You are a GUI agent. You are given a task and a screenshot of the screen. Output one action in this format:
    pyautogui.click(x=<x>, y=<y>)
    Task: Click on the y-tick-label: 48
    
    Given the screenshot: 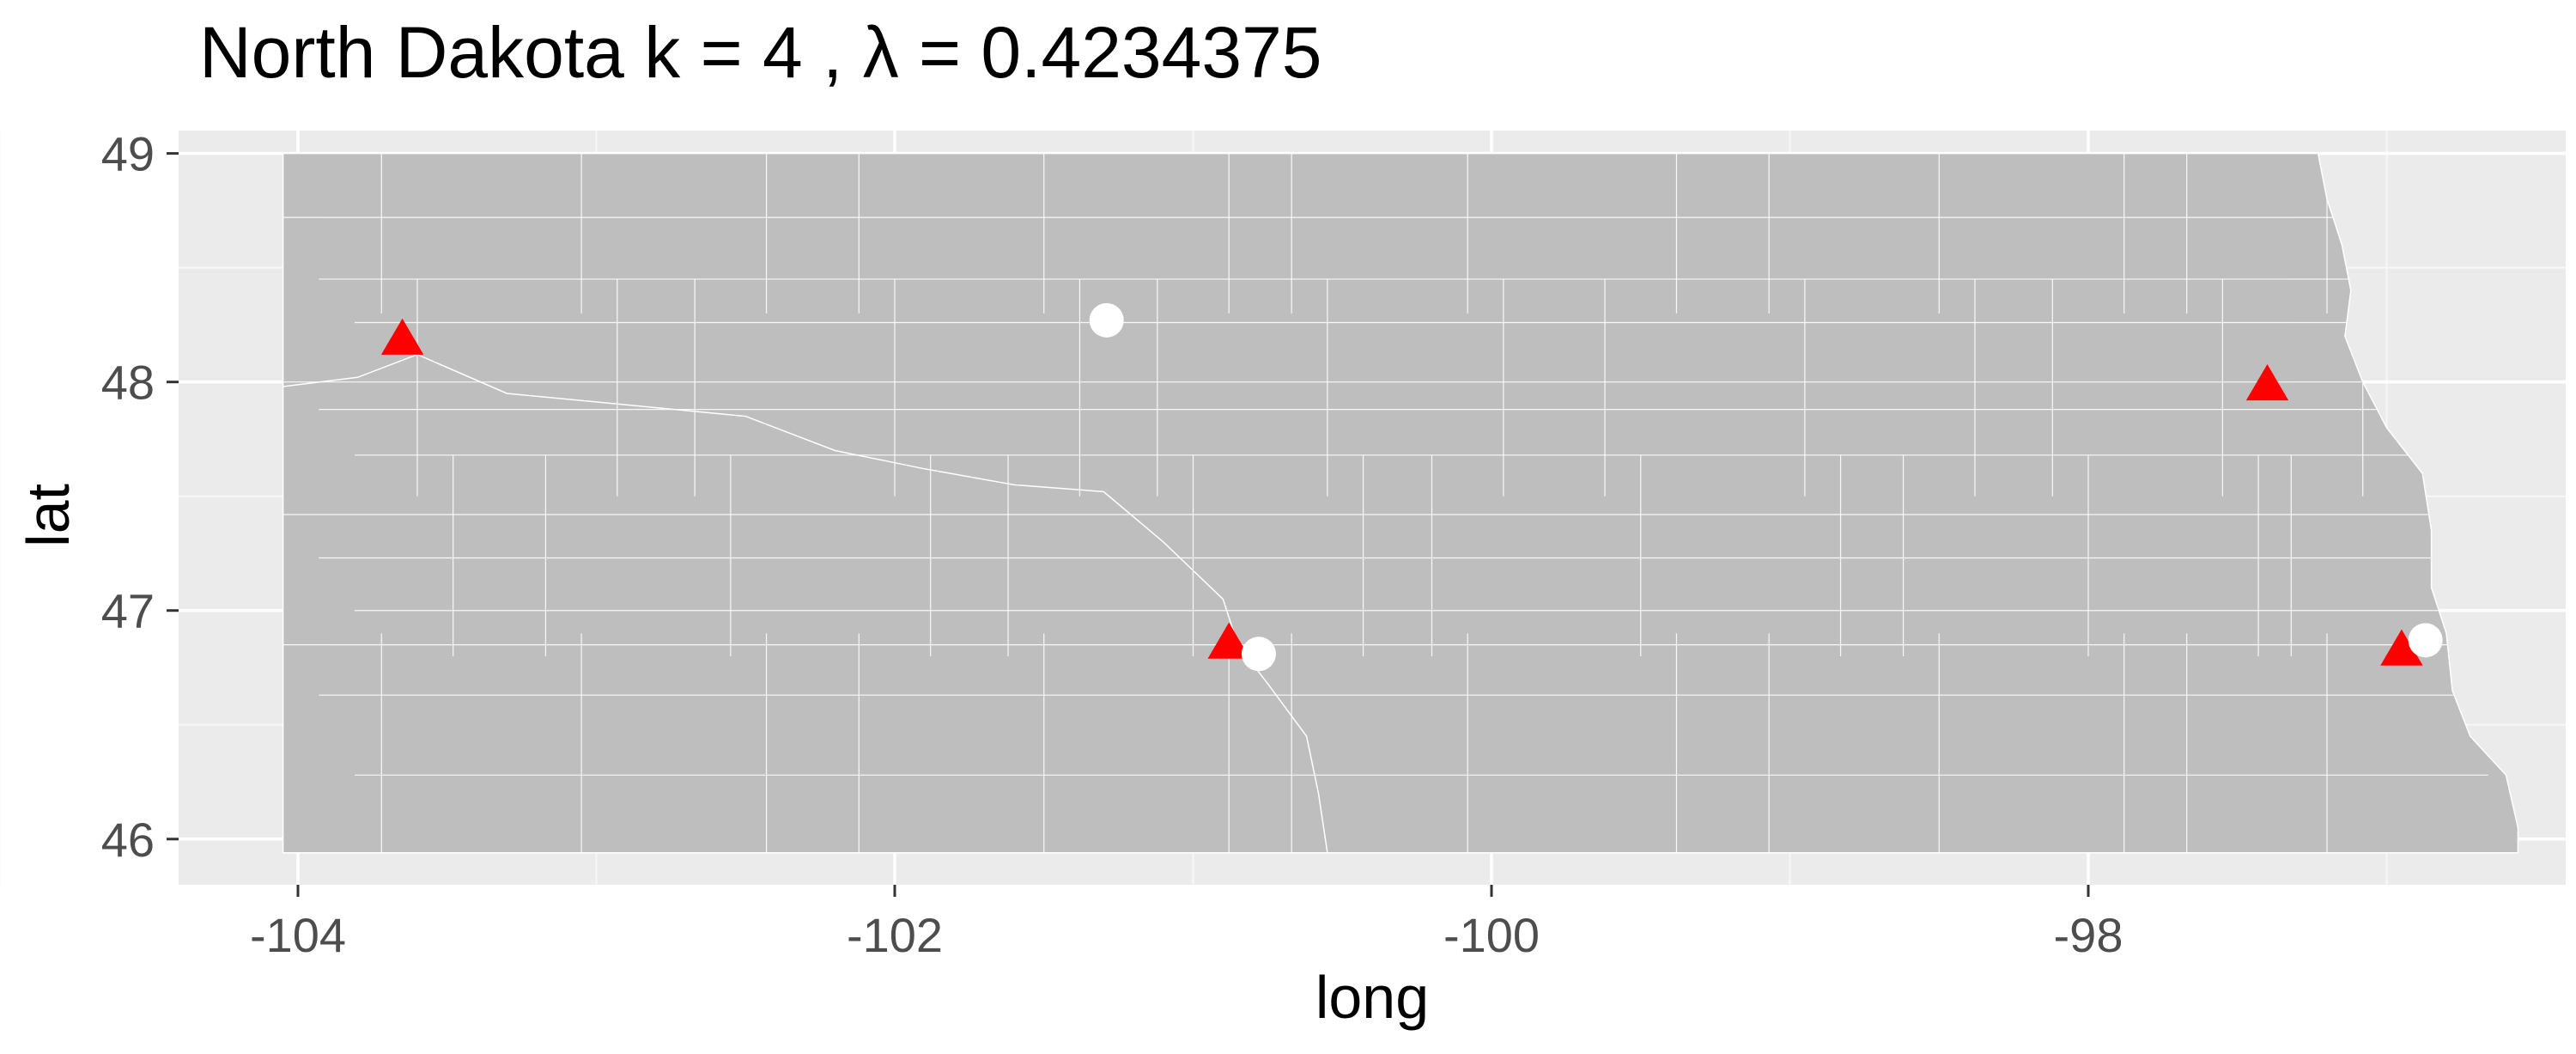 What is the action you would take?
    pyautogui.click(x=128, y=383)
    